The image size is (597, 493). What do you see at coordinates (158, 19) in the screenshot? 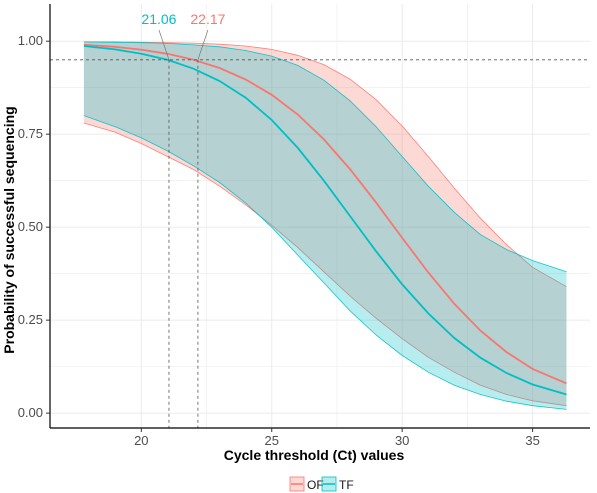
I see `annotation-tf: 21.06` at bounding box center [158, 19].